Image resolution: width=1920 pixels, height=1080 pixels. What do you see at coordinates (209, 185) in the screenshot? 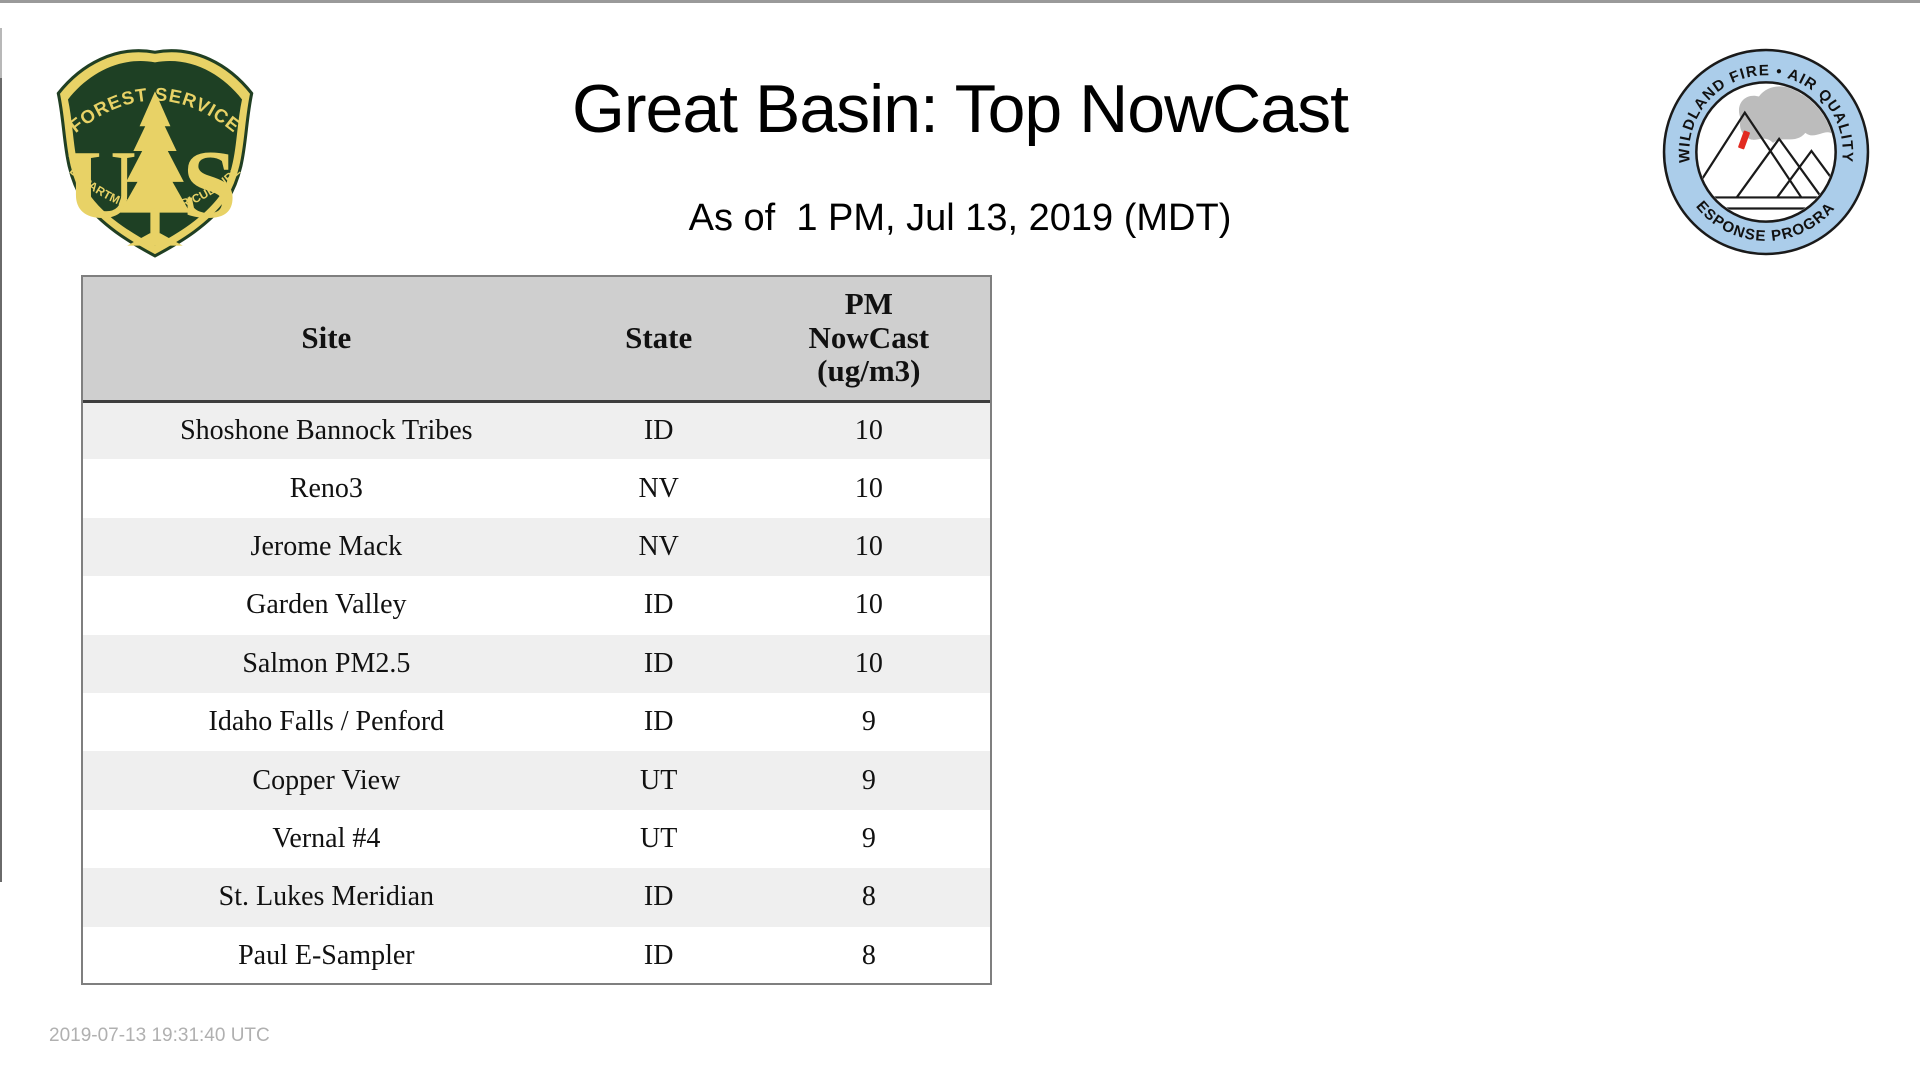
I see `usfs-letter-s: S` at bounding box center [209, 185].